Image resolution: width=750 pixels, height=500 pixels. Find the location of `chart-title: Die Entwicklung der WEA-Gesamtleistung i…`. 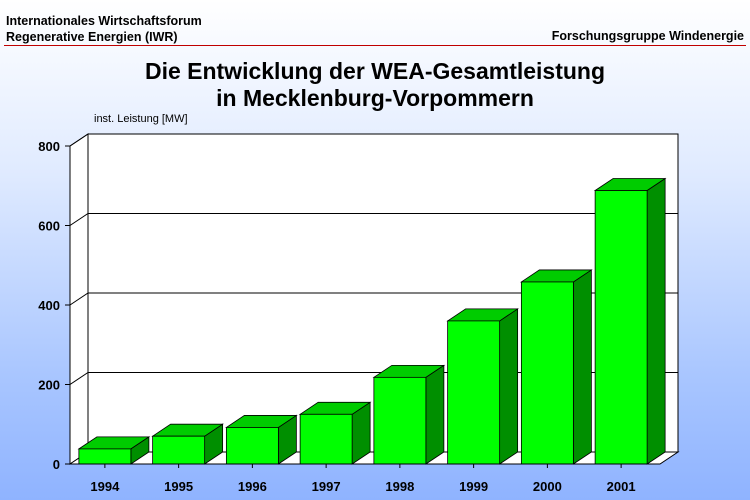

chart-title: Die Entwicklung der WEA-Gesamtleistung i… is located at coordinates (375, 85).